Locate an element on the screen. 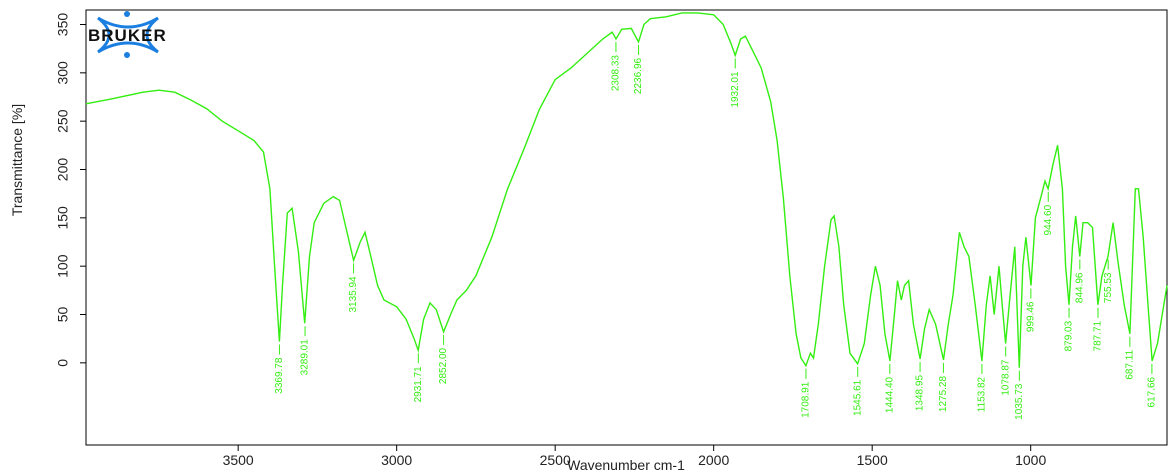 This screenshot has width=1168, height=474. peak-label: 999.46 is located at coordinates (1030, 316).